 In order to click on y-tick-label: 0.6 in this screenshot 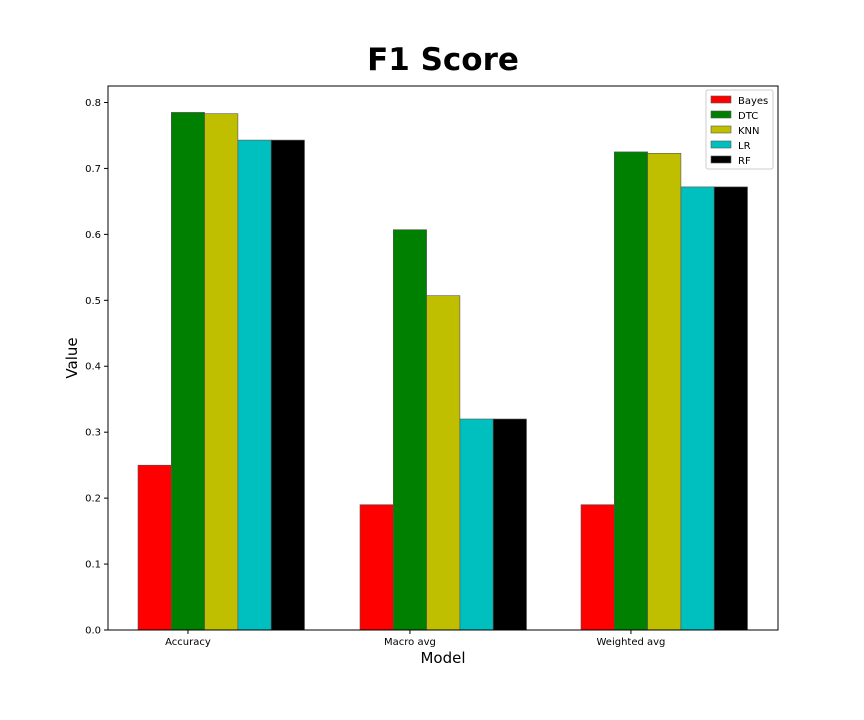, I will do `click(93, 235)`.